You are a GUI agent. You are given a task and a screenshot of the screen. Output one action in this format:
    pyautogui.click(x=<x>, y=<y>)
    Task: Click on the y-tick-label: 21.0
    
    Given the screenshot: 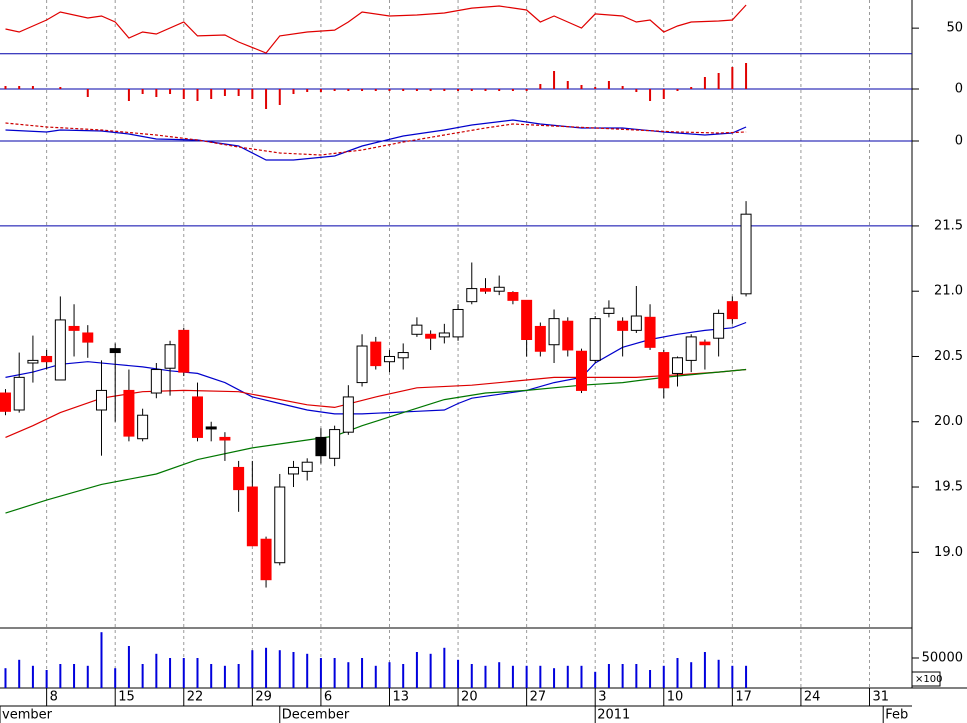 What is the action you would take?
    pyautogui.click(x=948, y=291)
    